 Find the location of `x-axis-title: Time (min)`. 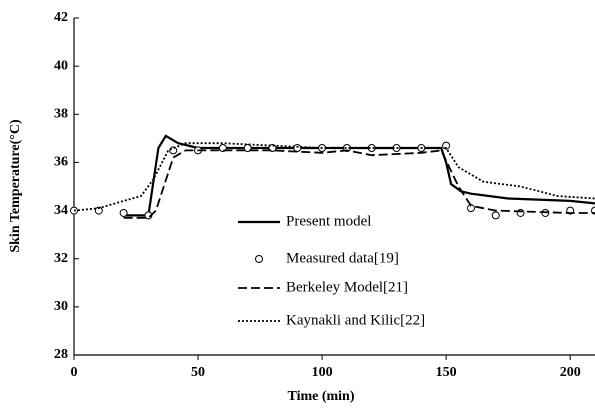

x-axis-title: Time (min) is located at coordinates (320, 396).